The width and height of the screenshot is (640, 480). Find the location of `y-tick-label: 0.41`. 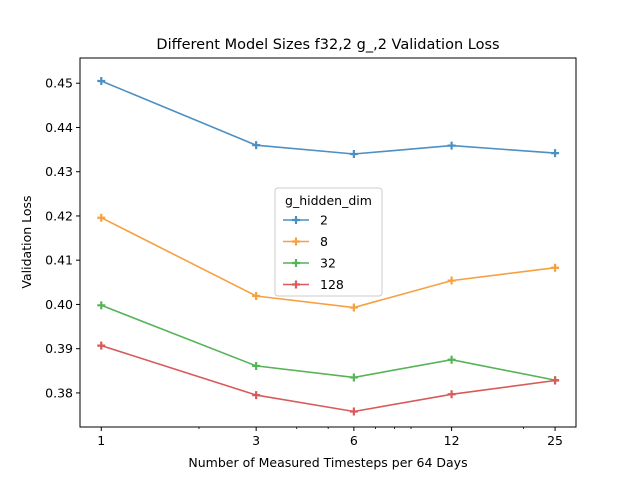

y-tick-label: 0.41 is located at coordinates (59, 260).